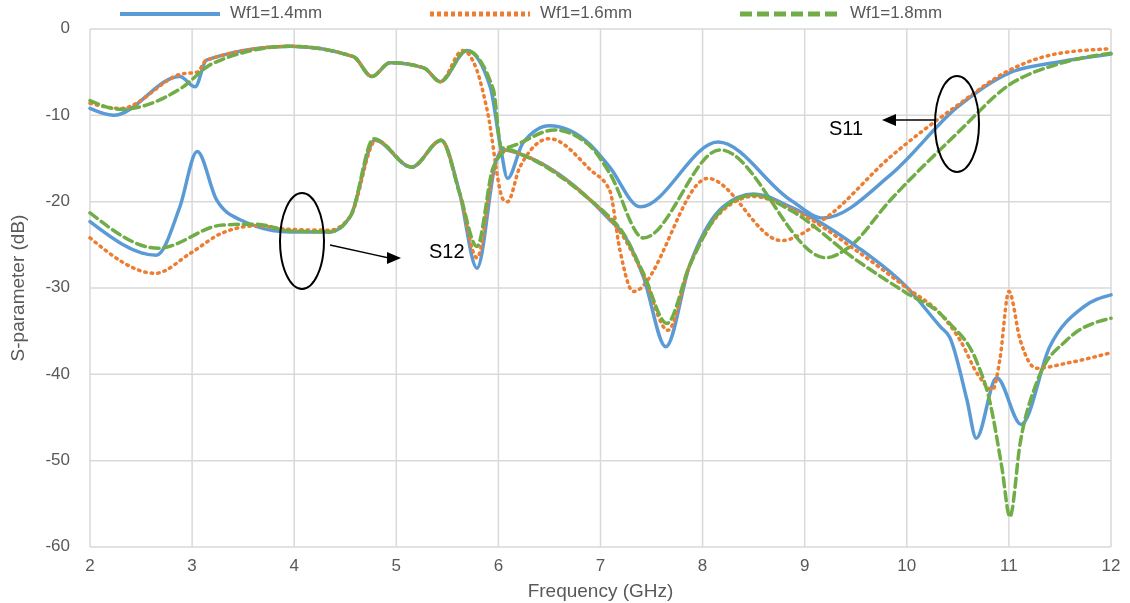 Image resolution: width=1130 pixels, height=603 pixels. I want to click on x-tick-label: 4, so click(294, 565).